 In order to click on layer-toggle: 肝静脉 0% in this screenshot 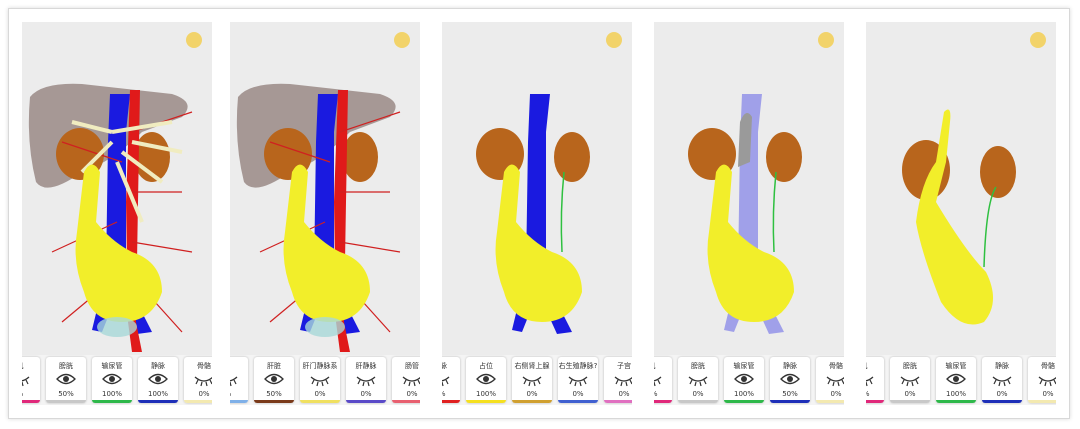, I will do `click(366, 380)`.